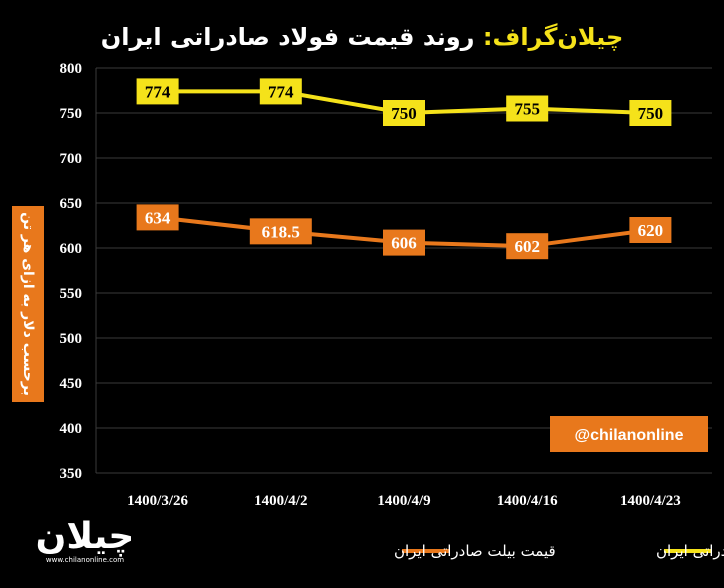 The height and width of the screenshot is (588, 724). I want to click on y-tick-label: 400, so click(71, 429).